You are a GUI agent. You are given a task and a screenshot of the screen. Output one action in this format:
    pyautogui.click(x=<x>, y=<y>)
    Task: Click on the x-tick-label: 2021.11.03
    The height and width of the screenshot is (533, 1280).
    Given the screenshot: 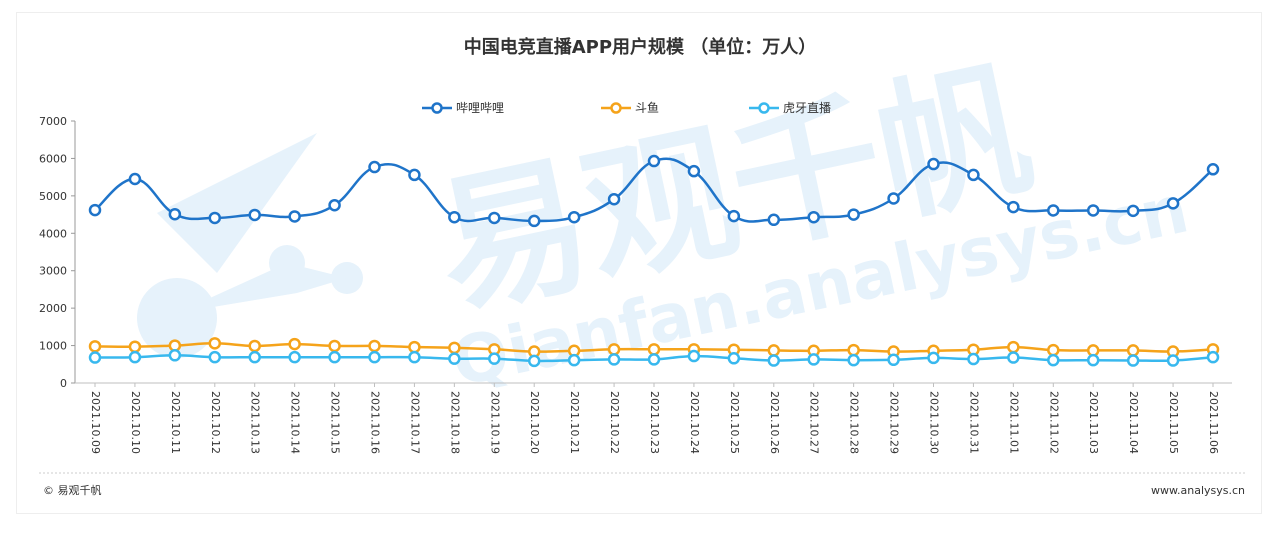 What is the action you would take?
    pyautogui.click(x=1093, y=422)
    